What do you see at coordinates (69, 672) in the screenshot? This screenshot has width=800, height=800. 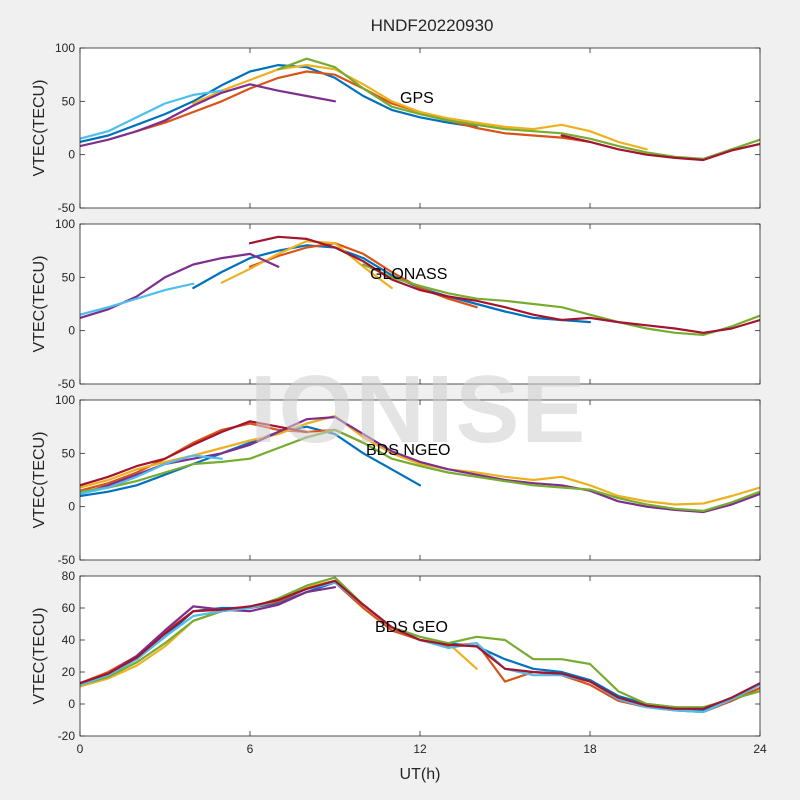 I see `y-tick-label: 20` at bounding box center [69, 672].